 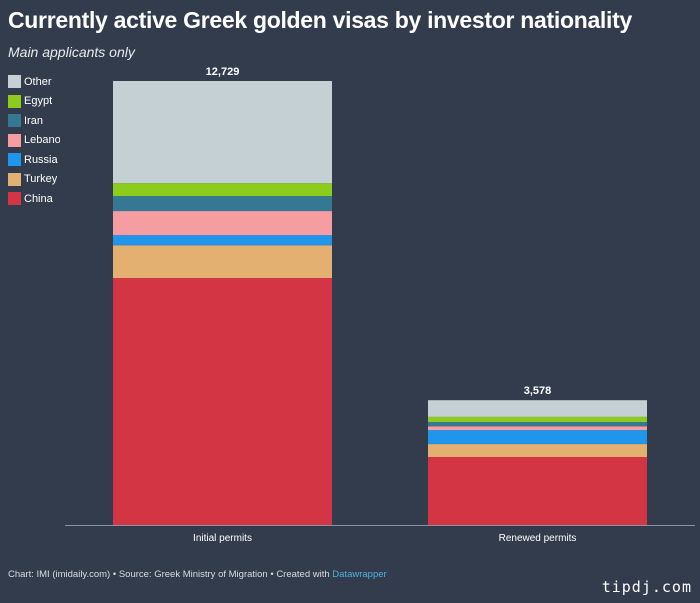 I want to click on bar-segment-egypt-renewed, so click(x=537, y=419).